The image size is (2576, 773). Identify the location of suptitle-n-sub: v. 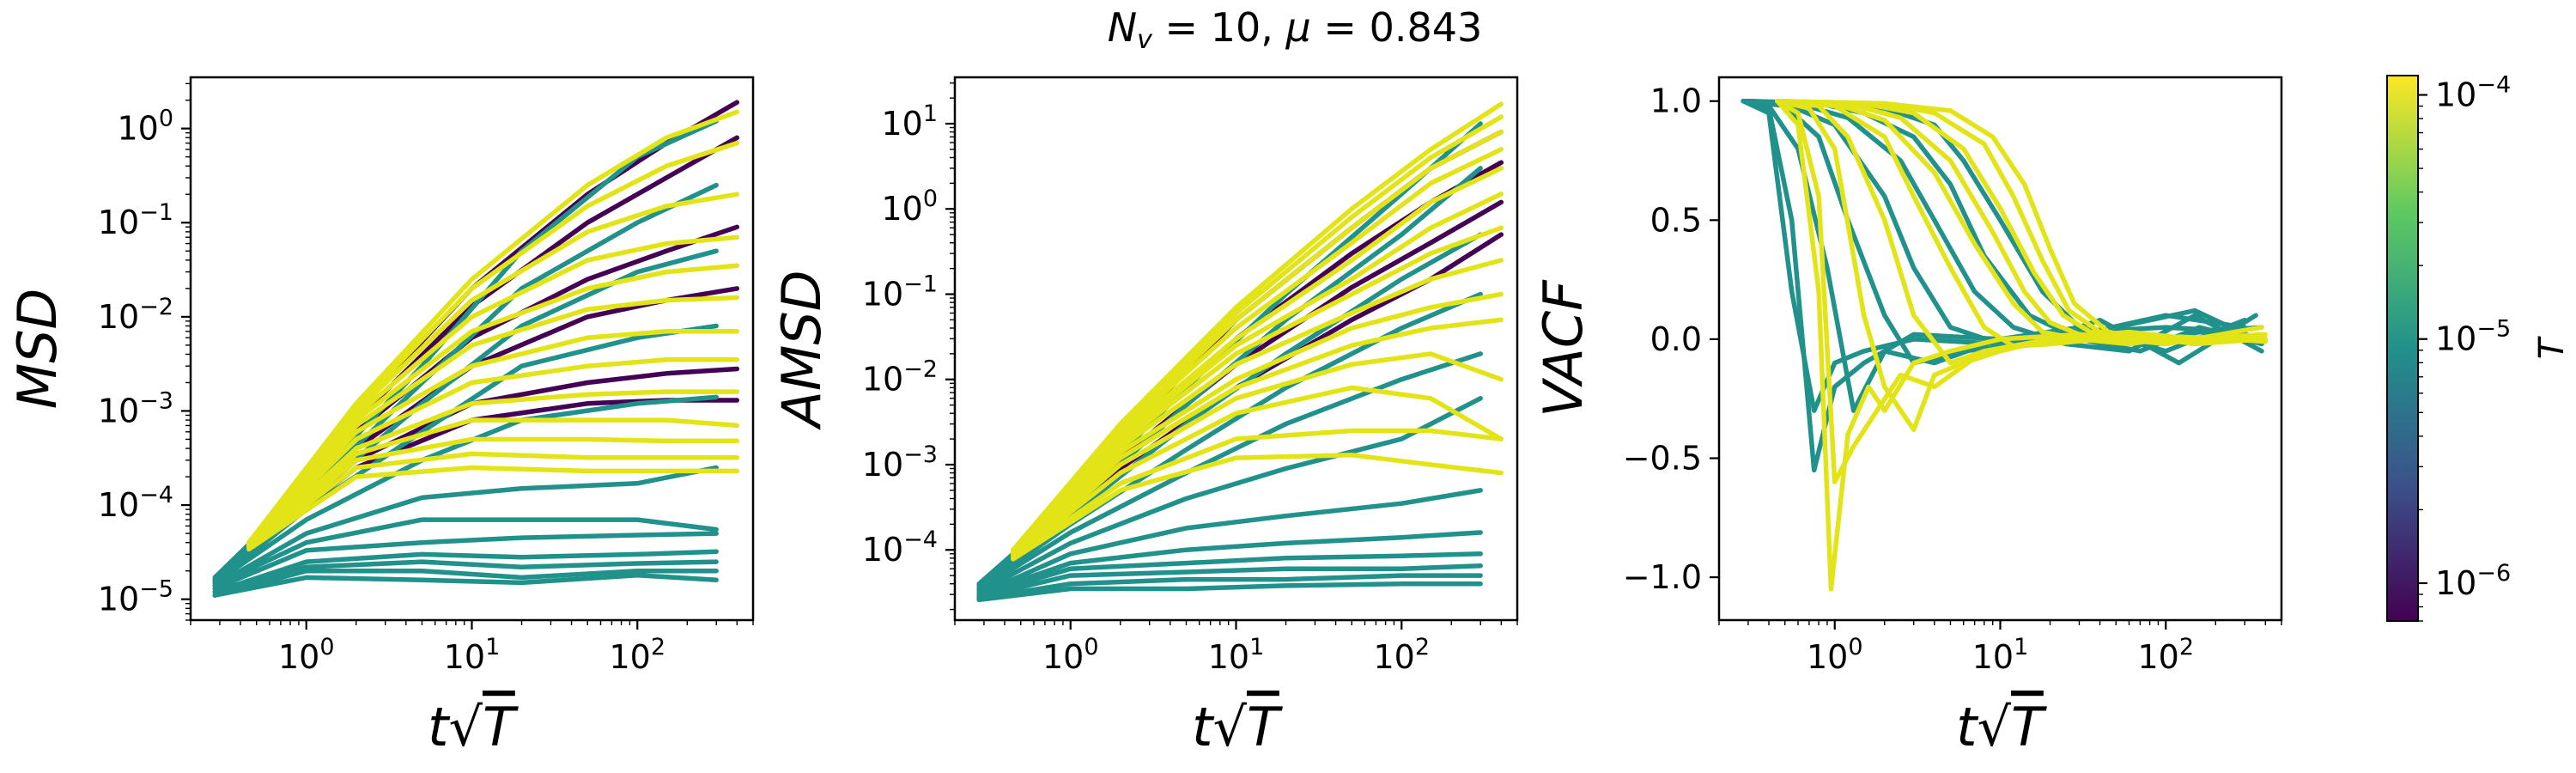
(1145, 40).